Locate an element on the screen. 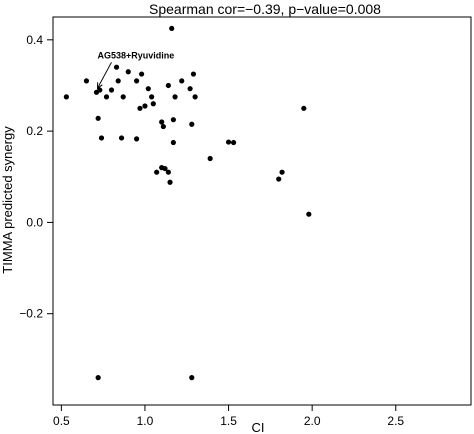  x-tick-label: 0.5 is located at coordinates (61, 421).